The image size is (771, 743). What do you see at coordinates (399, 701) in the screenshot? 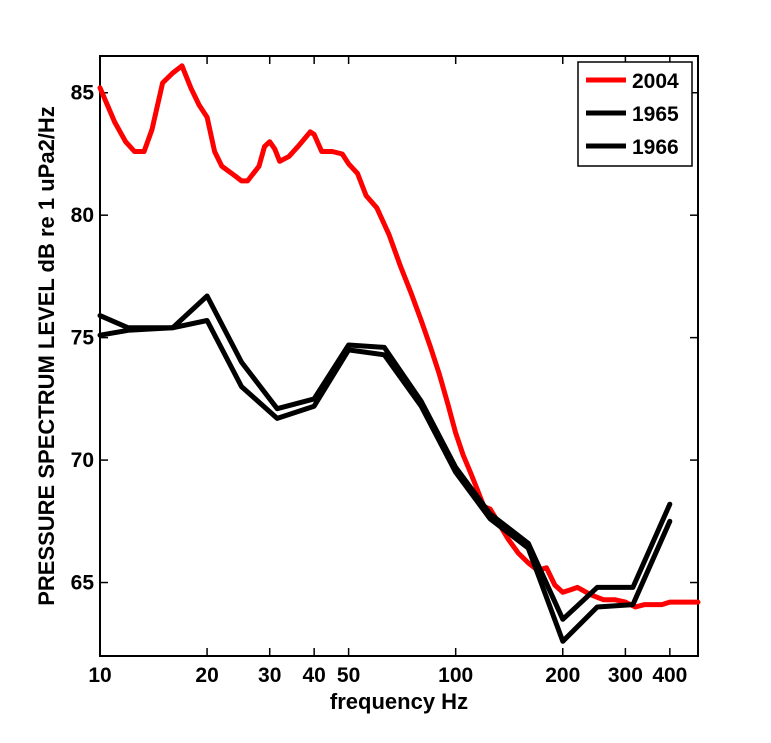
I see `x-axis-title: frequency Hz` at bounding box center [399, 701].